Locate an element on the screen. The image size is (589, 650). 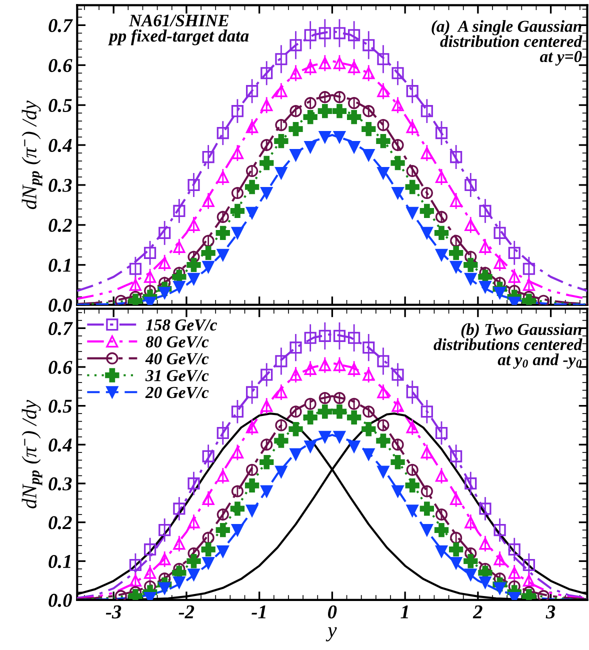
x-tick-label: -1 is located at coordinates (259, 611).